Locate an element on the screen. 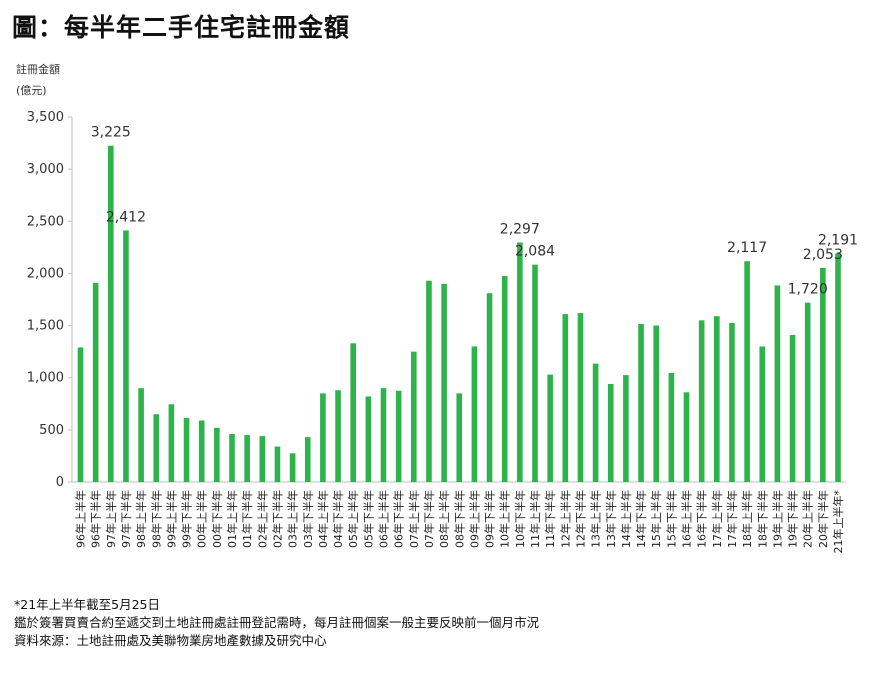 This screenshot has width=882, height=674. x-tick-label: 11年下半年 is located at coordinates (550, 519).